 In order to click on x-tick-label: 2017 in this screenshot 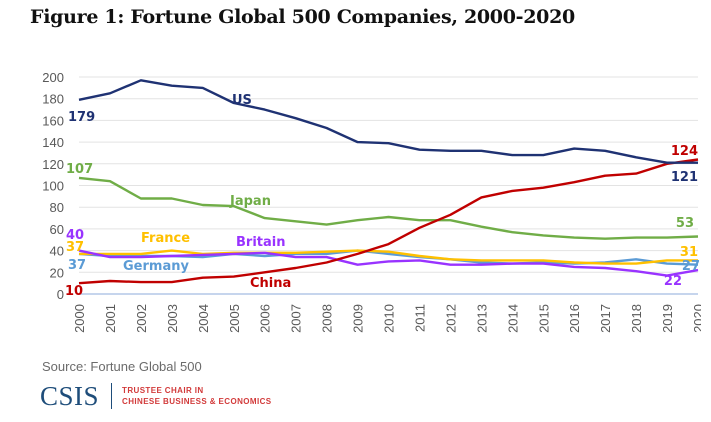, I will do `click(605, 318)`.